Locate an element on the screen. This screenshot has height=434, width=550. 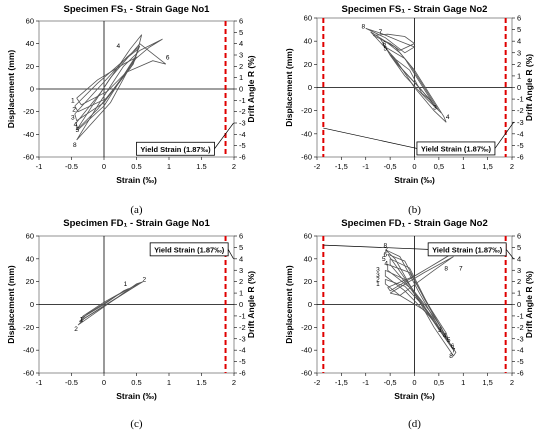
x-tick-label: 0,5 is located at coordinates (439, 166).